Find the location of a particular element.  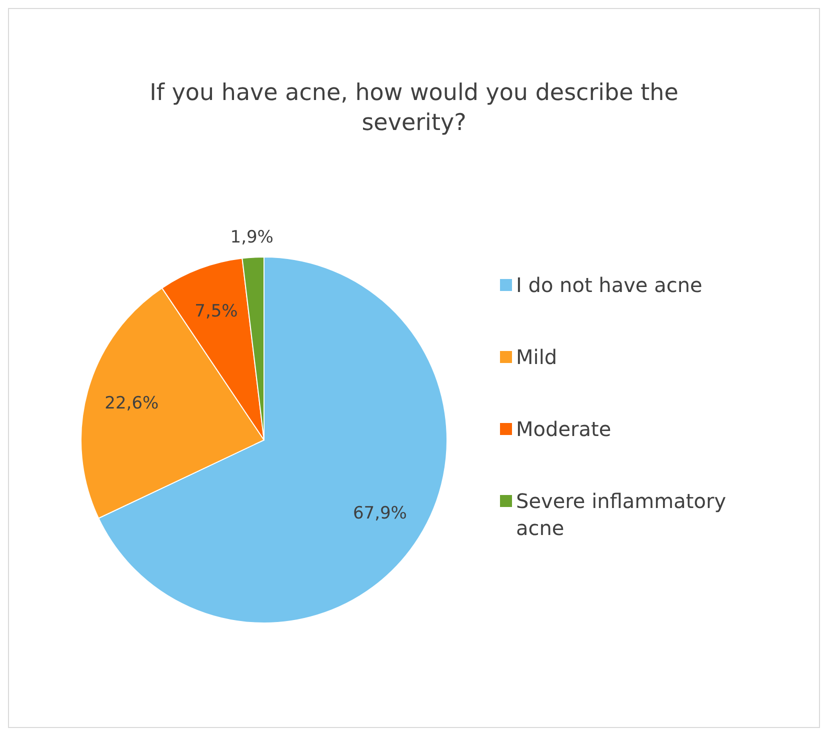

legend-label: Severe inflammatory acne is located at coordinates (621, 514).